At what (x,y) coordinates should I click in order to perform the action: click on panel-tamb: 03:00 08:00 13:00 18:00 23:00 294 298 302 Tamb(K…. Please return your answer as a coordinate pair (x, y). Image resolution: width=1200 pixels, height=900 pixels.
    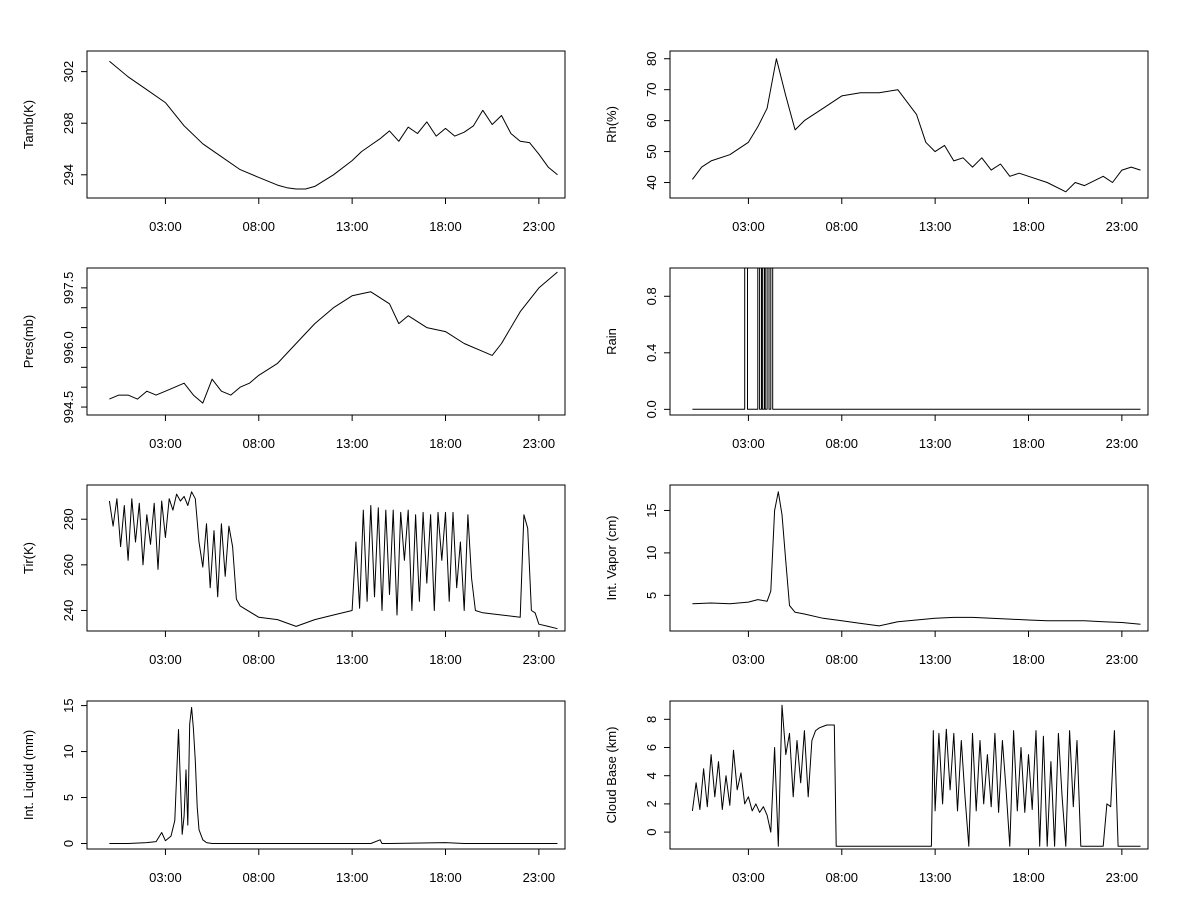
    Looking at the image, I should click on (293, 142).